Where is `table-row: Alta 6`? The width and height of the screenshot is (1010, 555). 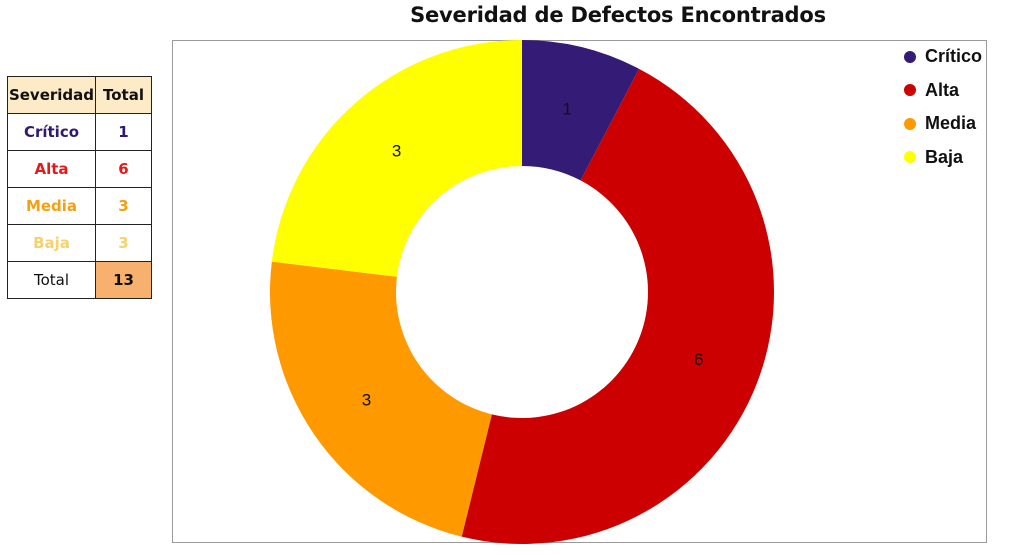 table-row: Alta 6 is located at coordinates (79, 169).